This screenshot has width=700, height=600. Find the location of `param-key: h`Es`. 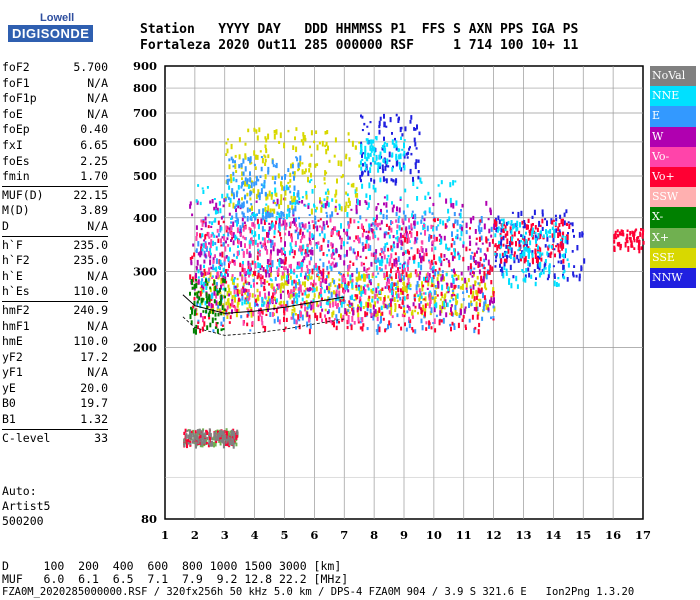

param-key: h`Es is located at coordinates (16, 291).